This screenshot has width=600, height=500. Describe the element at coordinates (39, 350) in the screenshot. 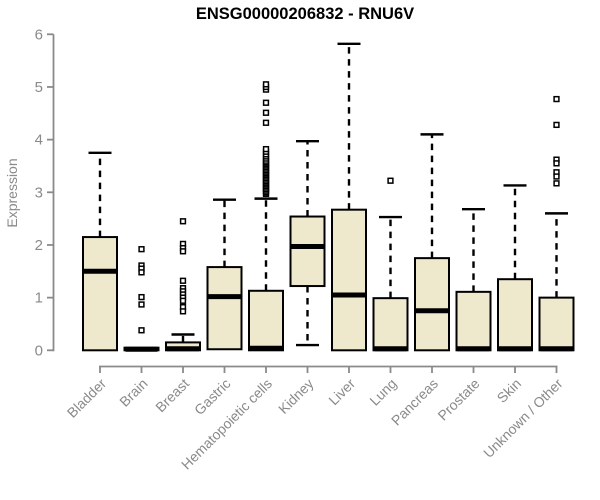

I see `y-tick-label: 0` at that location.